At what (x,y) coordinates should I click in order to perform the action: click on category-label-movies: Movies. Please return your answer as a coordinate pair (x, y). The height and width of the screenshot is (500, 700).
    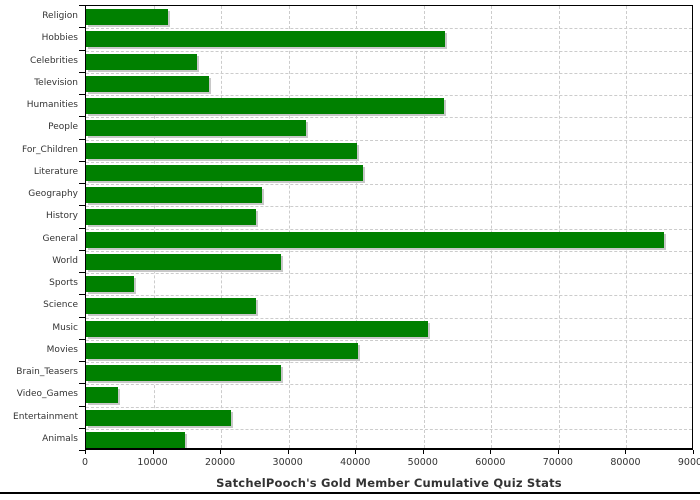
    Looking at the image, I should click on (62, 349).